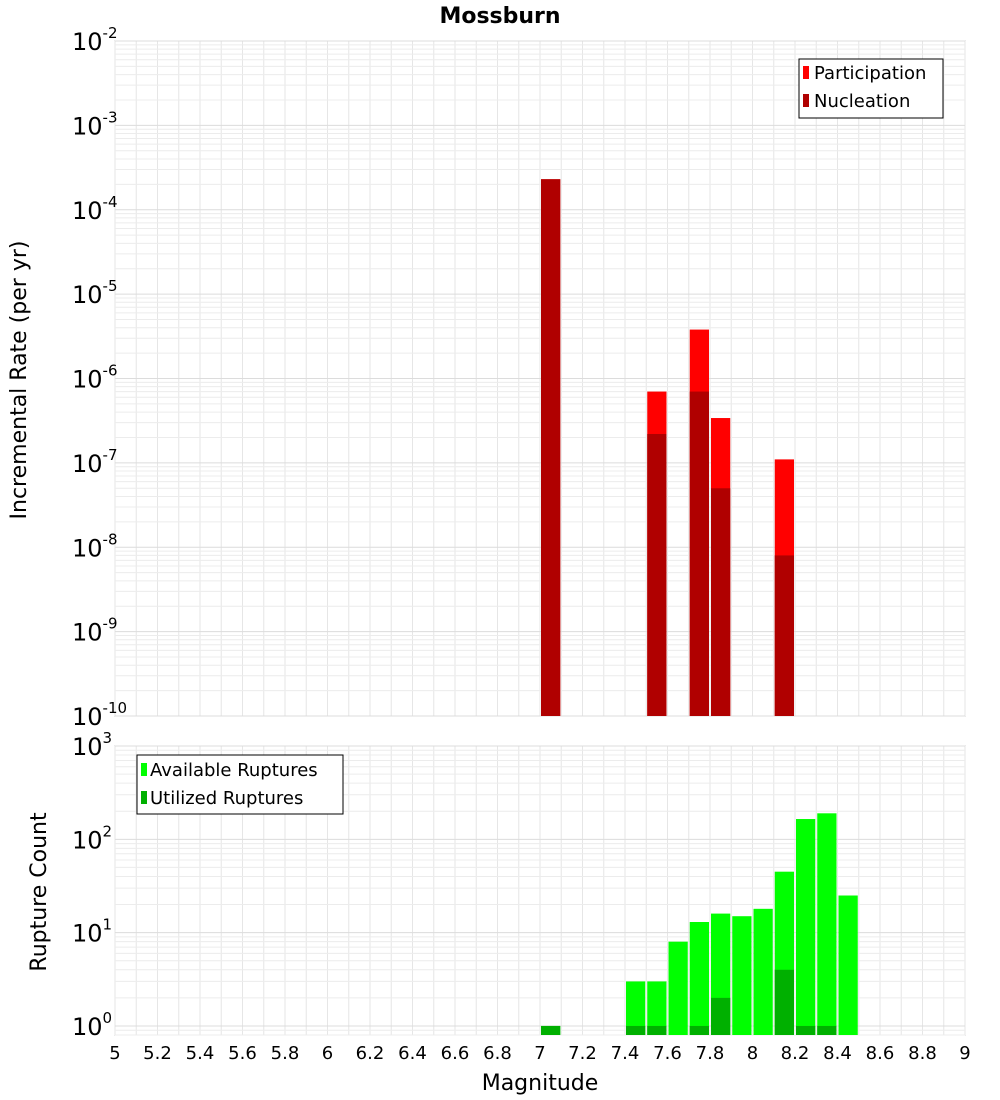 The image size is (1000, 1100). What do you see at coordinates (242, 1053) in the screenshot?
I see `x-tick-label: 5.6` at bounding box center [242, 1053].